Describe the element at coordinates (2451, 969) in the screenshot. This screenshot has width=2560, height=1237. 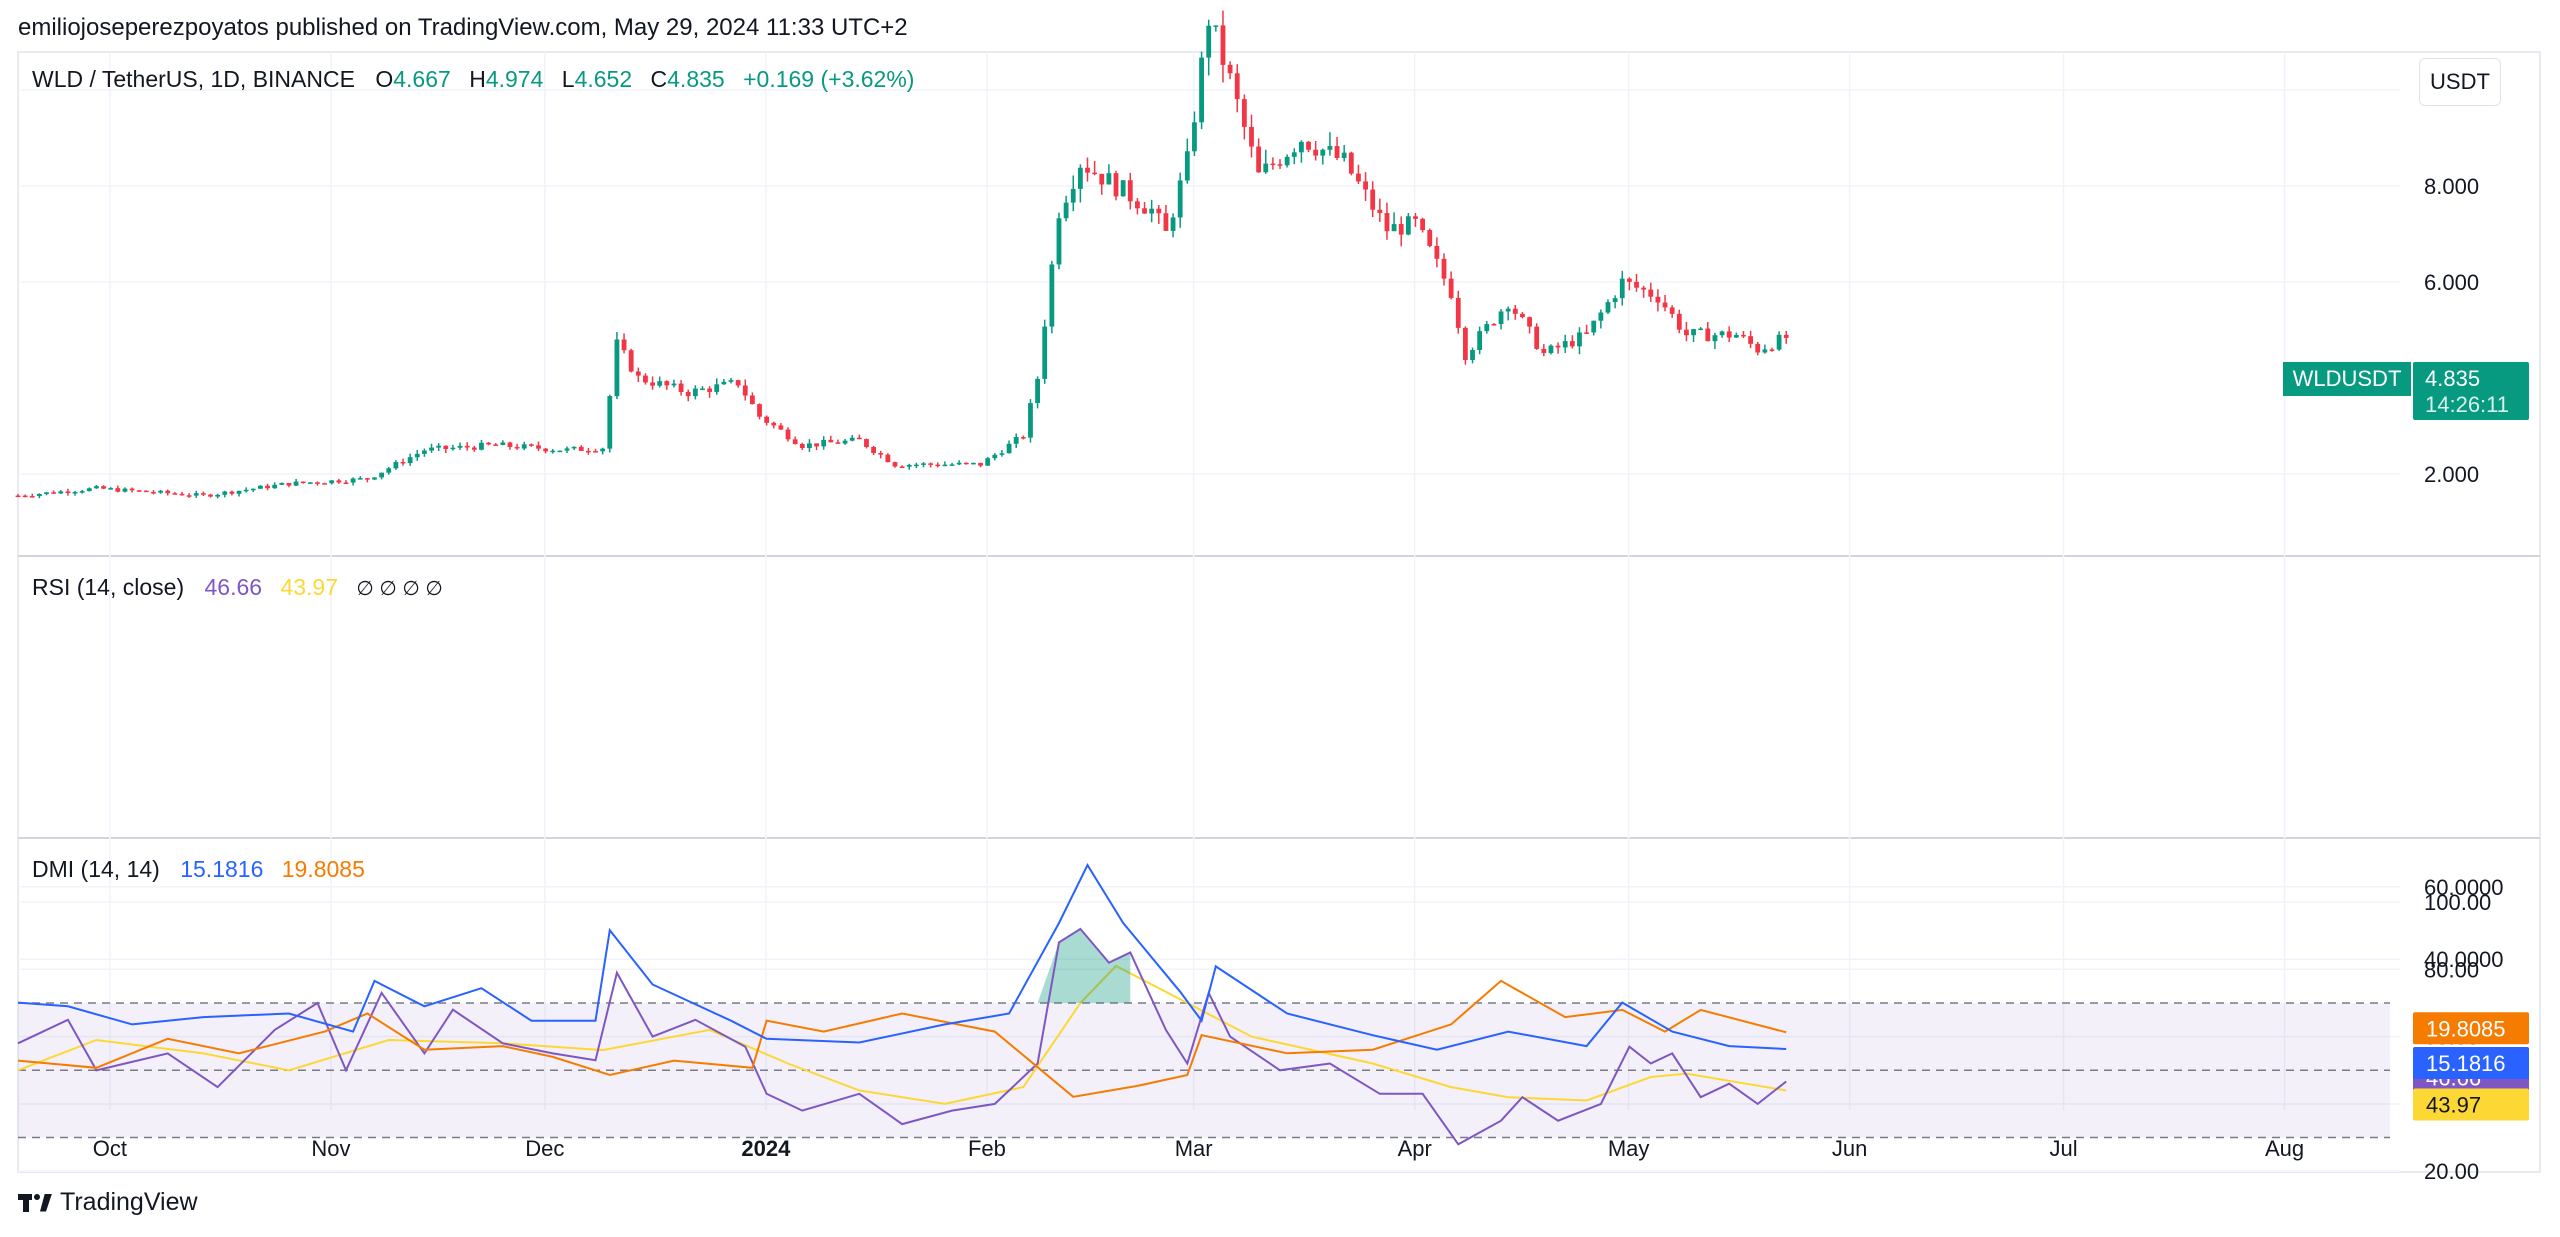
I see `y-tick-label: 80.00` at that location.